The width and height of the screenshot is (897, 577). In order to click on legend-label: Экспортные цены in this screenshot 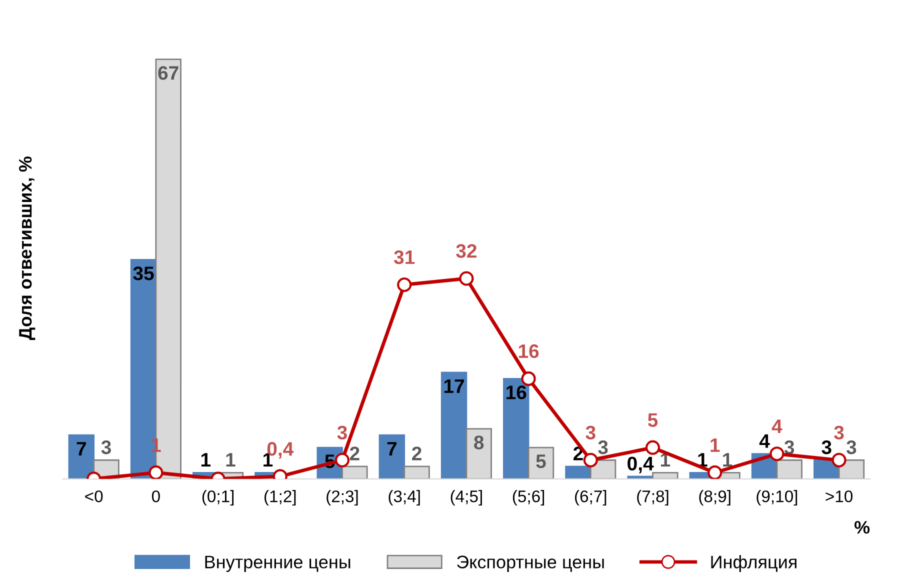, I will do `click(530, 564)`.